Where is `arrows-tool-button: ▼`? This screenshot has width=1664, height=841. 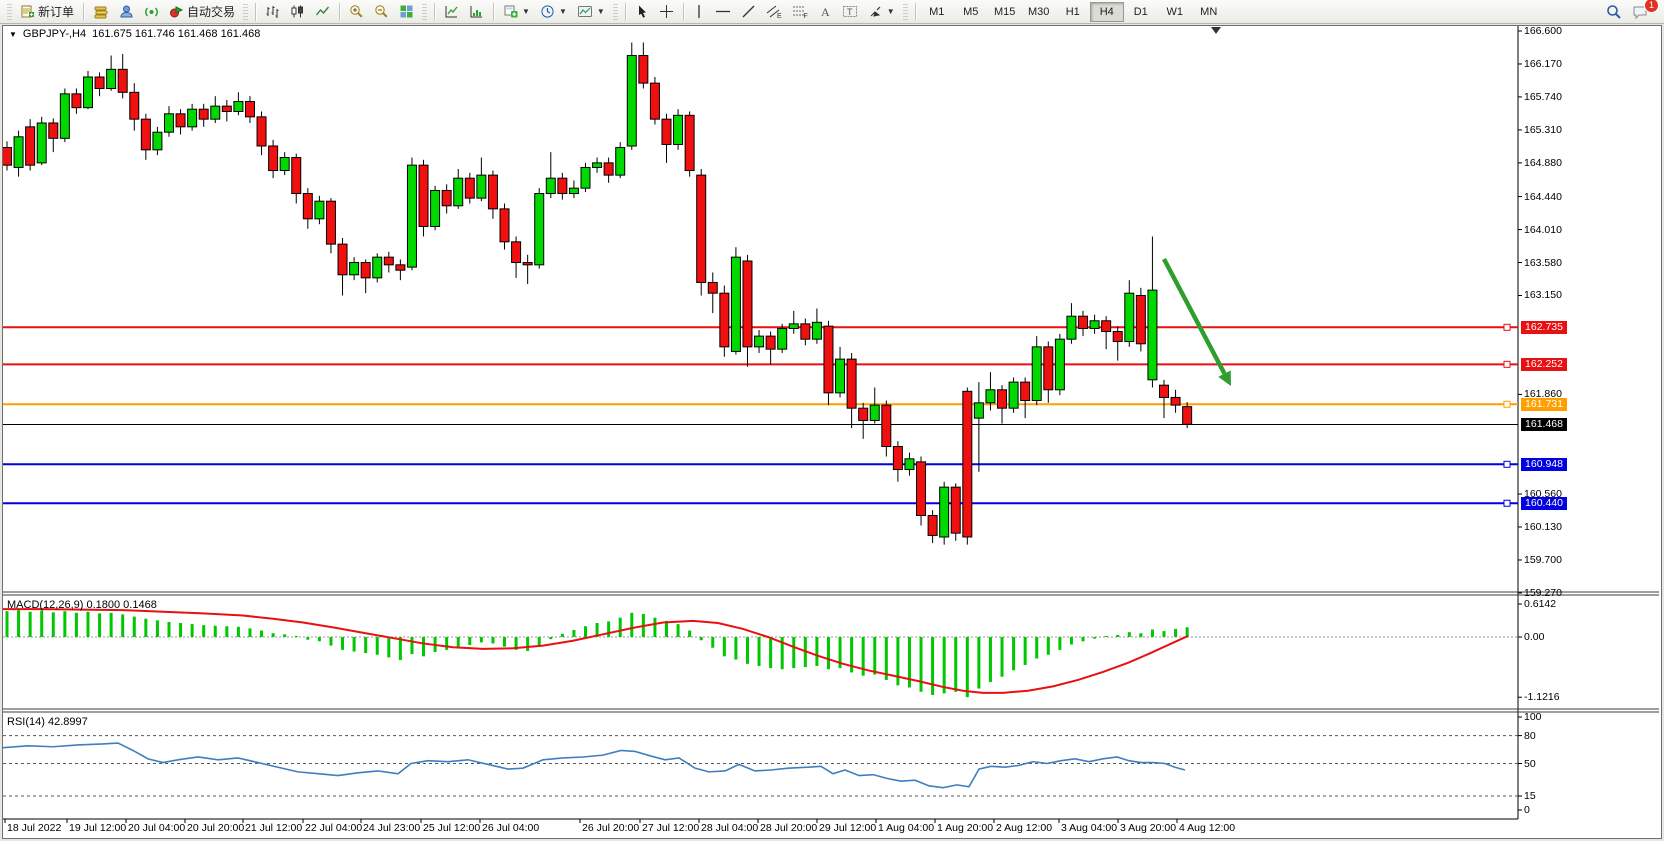 arrows-tool-button: ▼ is located at coordinates (881, 12).